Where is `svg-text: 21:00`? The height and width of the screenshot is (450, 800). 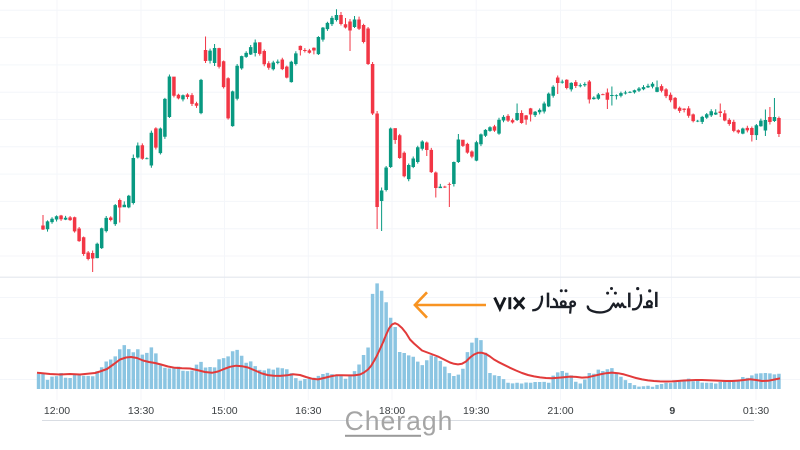 svg-text: 21:00 is located at coordinates (560, 411).